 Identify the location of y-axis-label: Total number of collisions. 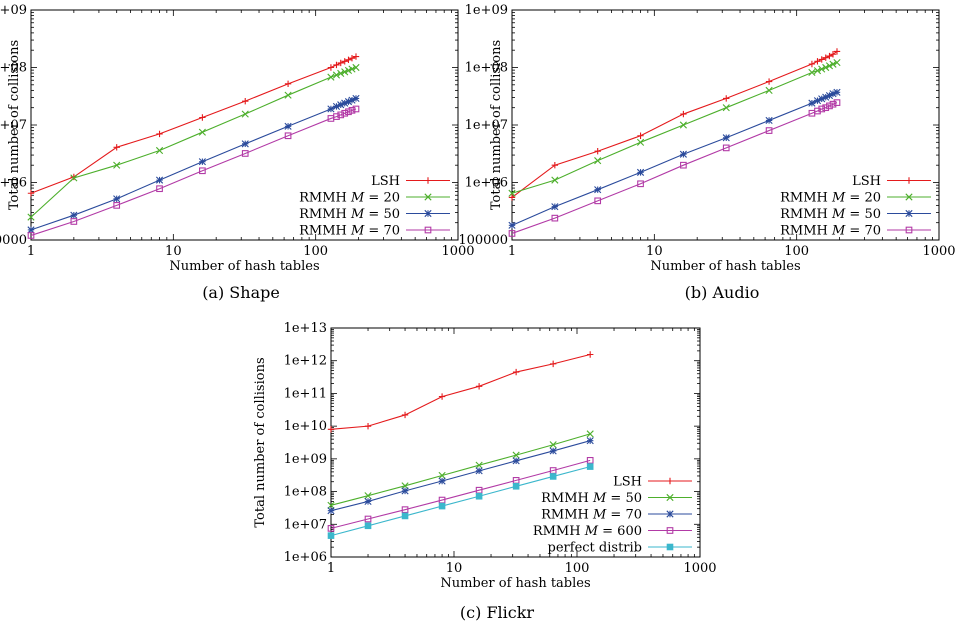
(14, 125).